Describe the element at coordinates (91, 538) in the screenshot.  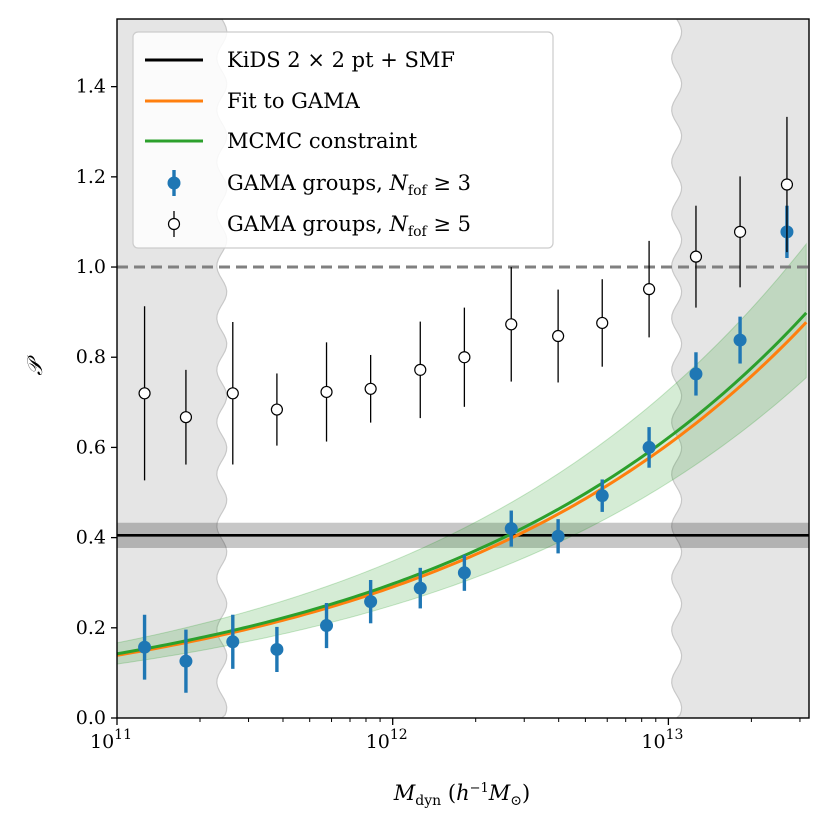
I see `y-tick-label: 0.4` at that location.